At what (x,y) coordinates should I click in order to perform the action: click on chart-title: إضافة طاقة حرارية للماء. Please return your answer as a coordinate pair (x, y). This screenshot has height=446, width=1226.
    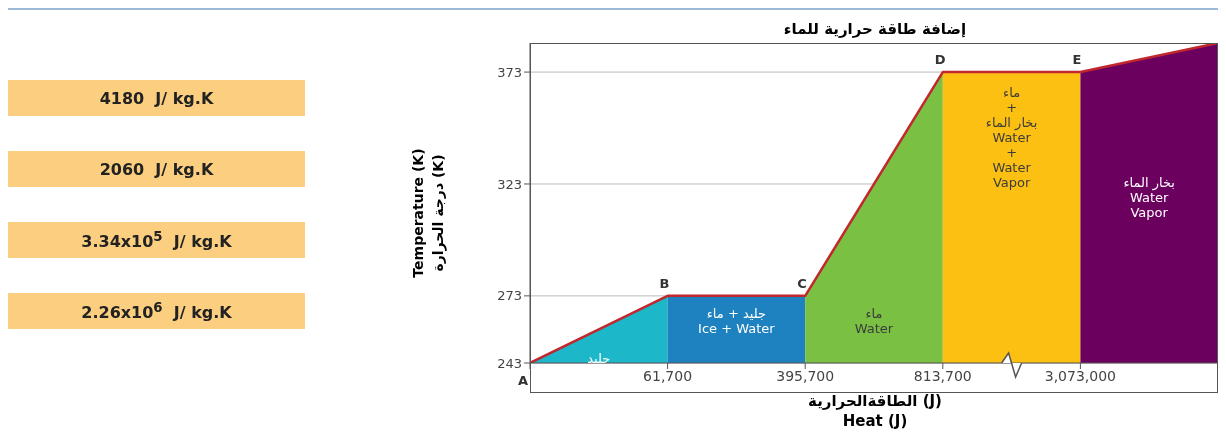
    Looking at the image, I should click on (875, 29).